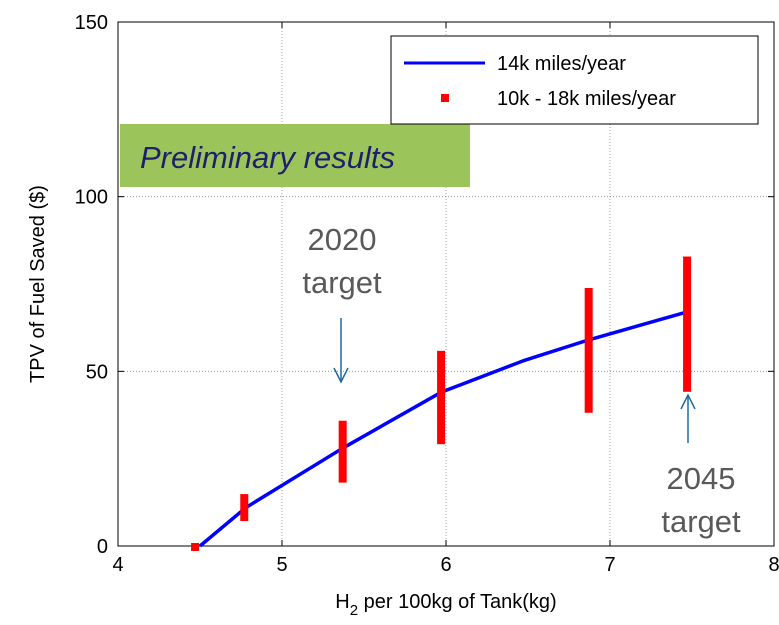  What do you see at coordinates (561, 64) in the screenshot?
I see `legend-label-14k: 14k miles/year` at bounding box center [561, 64].